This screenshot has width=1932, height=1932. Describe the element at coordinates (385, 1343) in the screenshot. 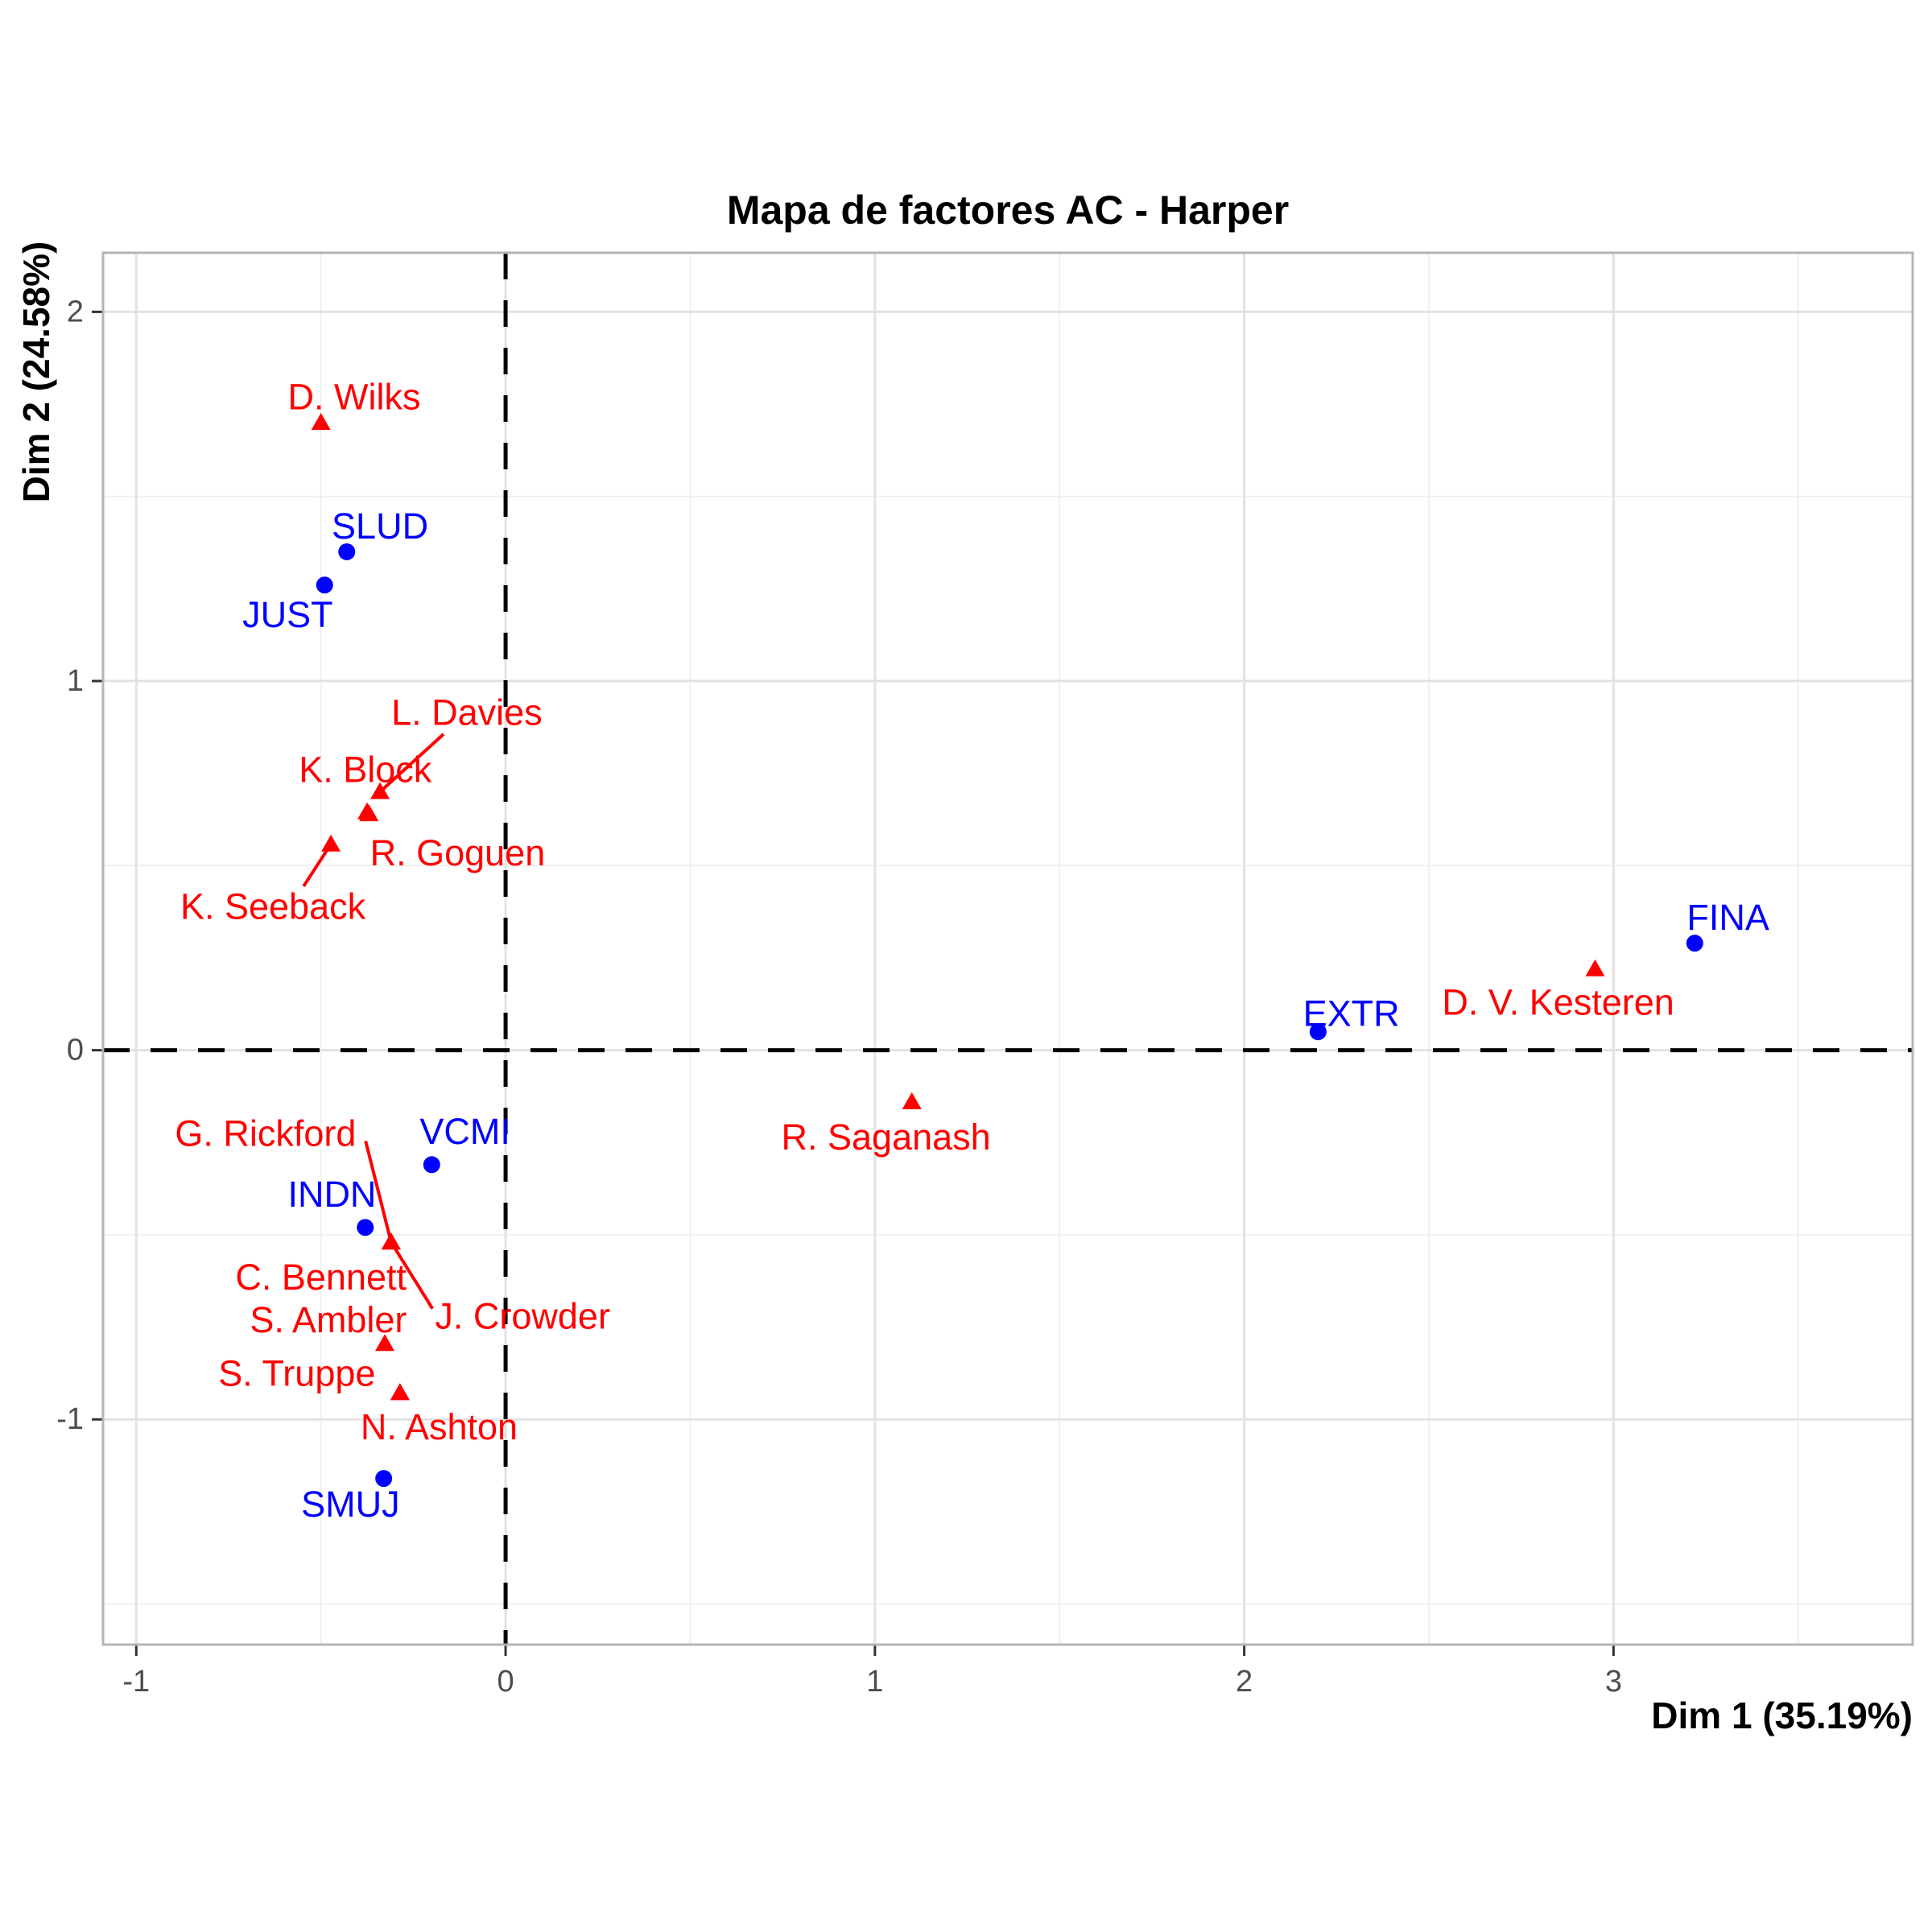

I see `point-marker-s-ambler` at that location.